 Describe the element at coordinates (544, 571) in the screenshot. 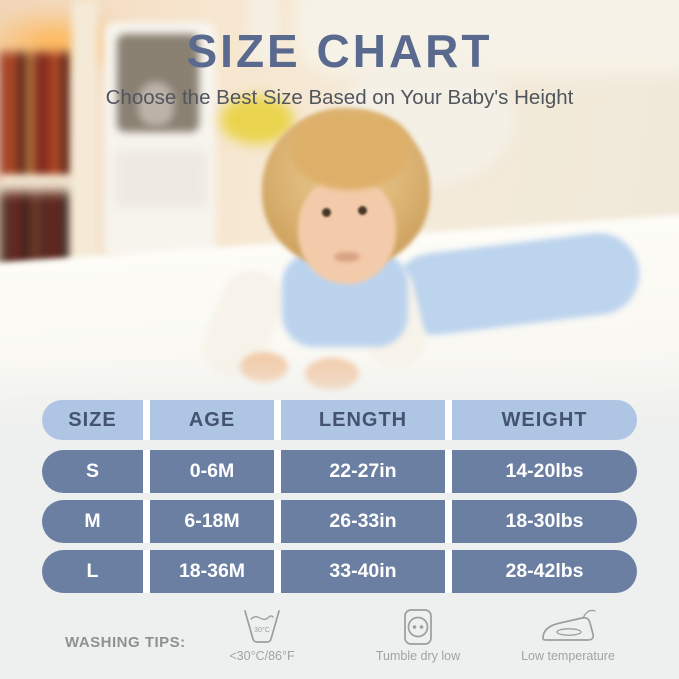

I see `cell-weight: 28-42lbs` at that location.